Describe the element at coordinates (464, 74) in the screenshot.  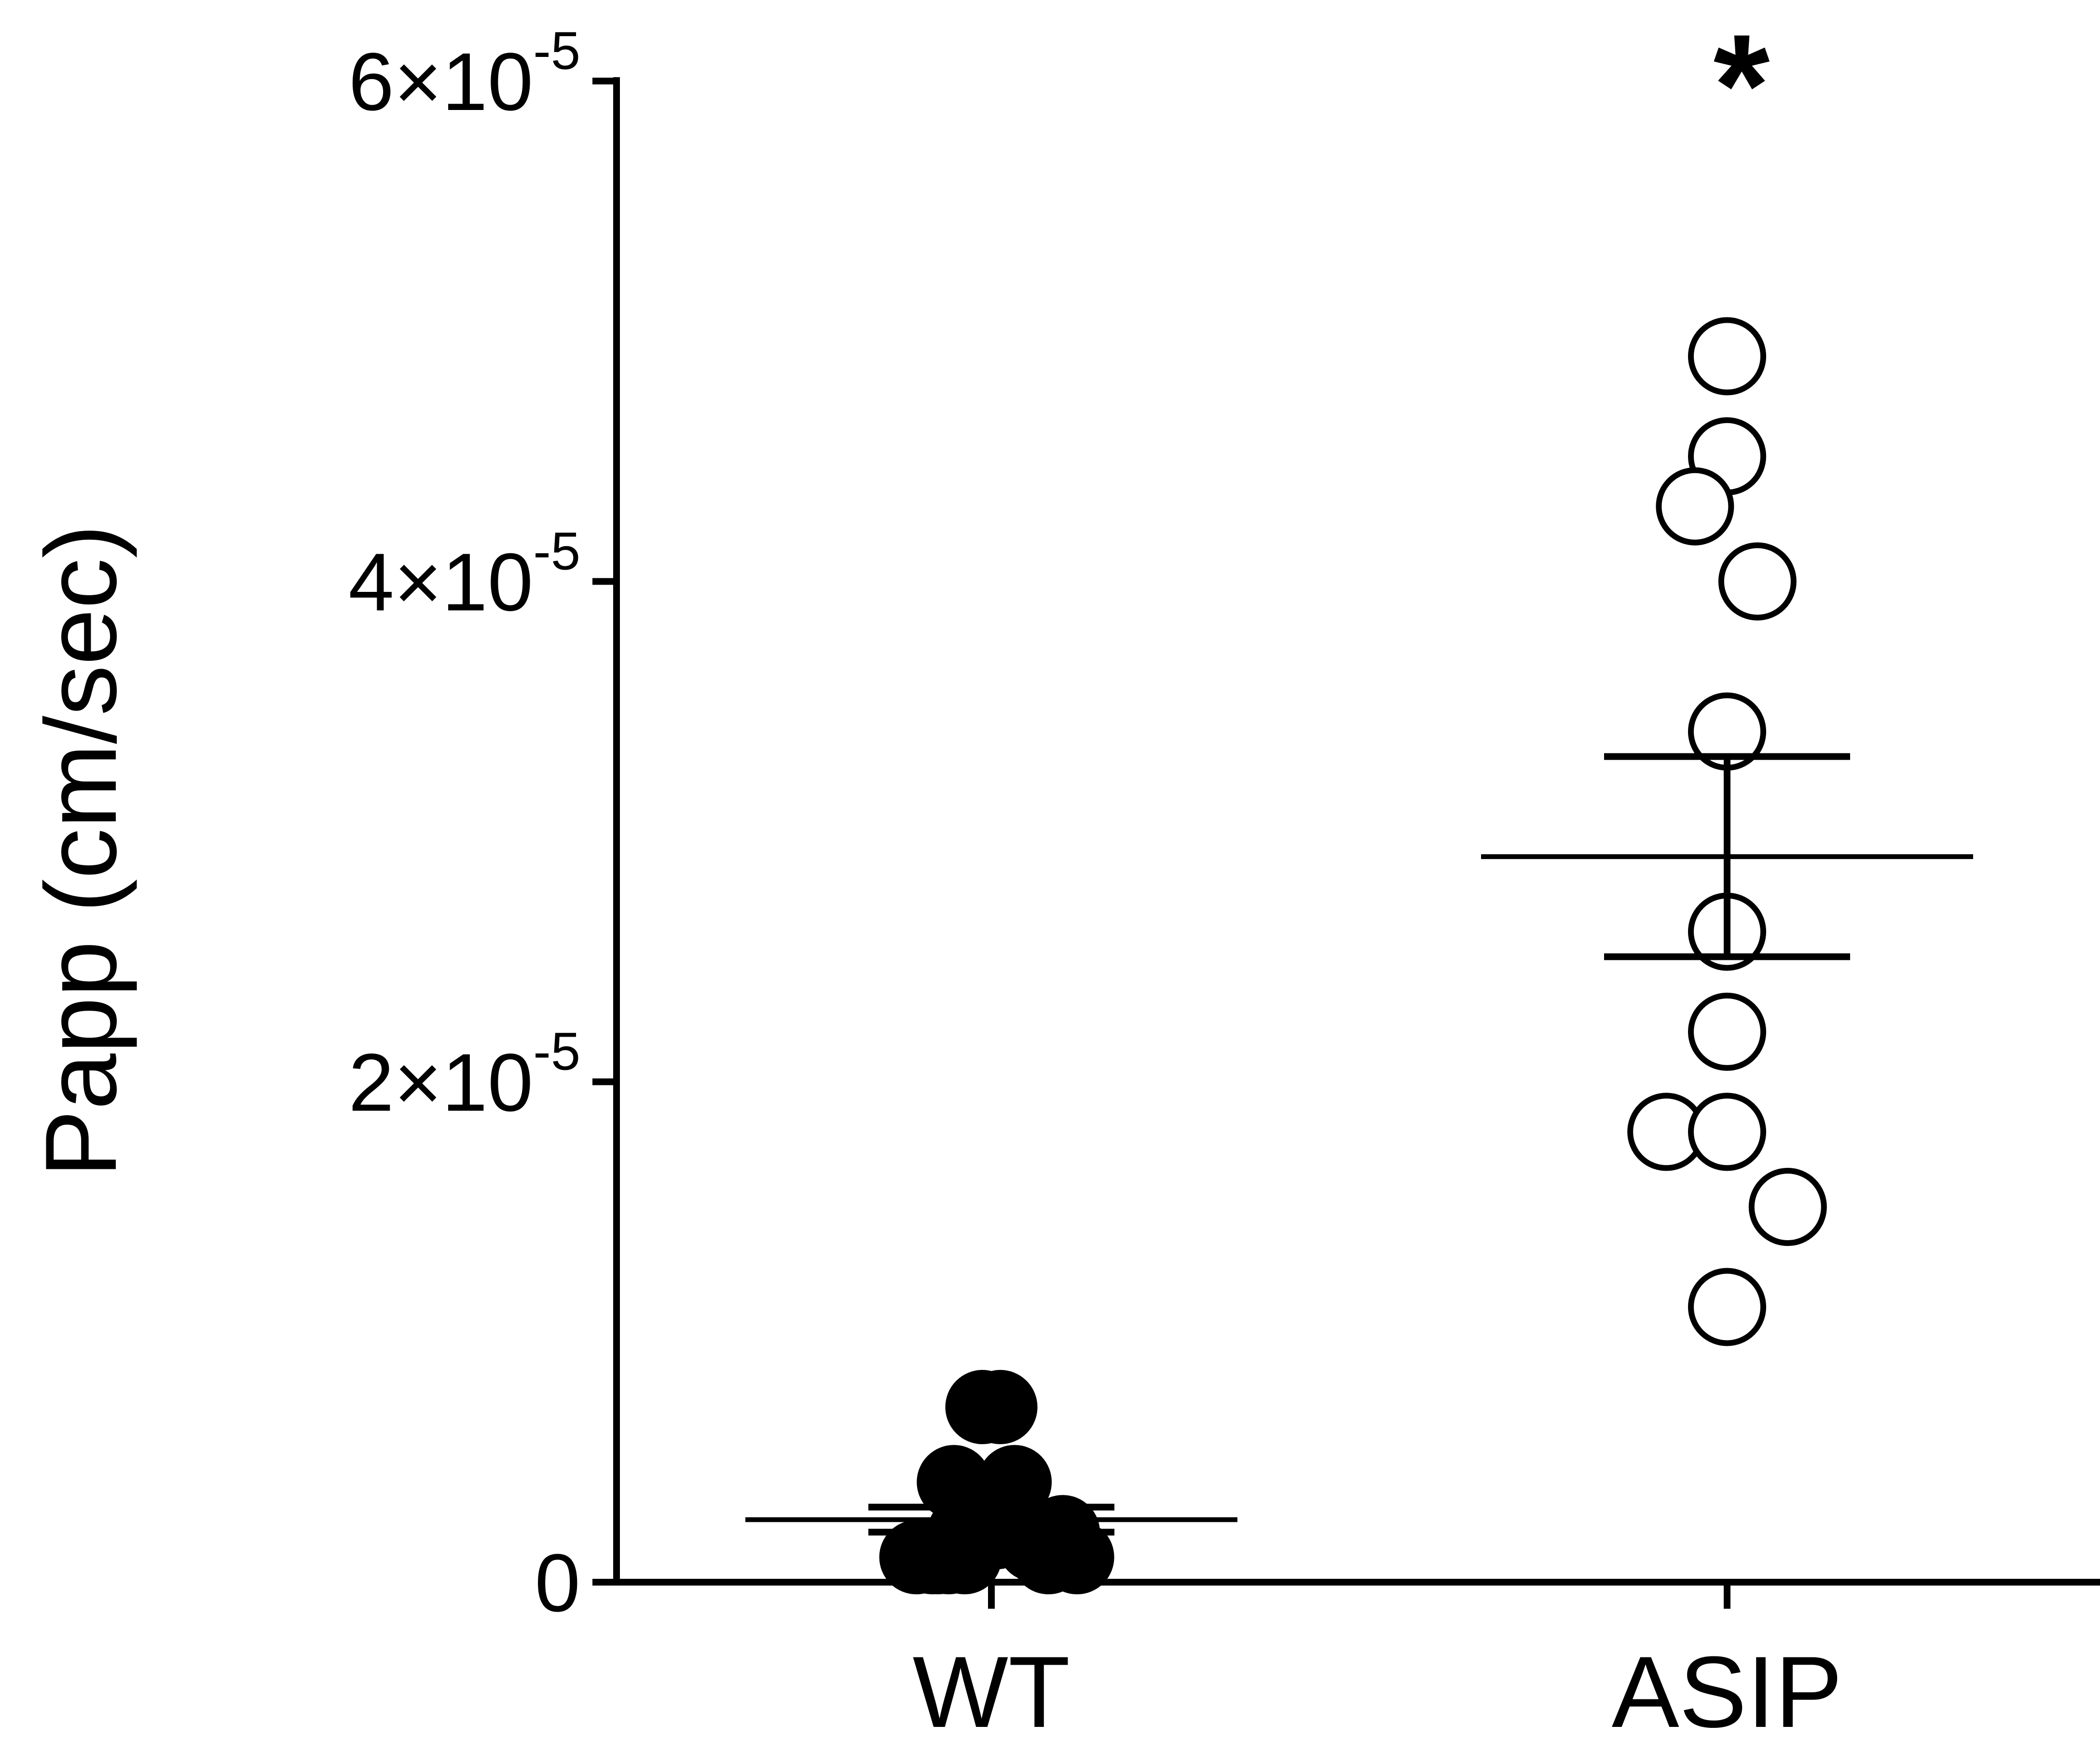
I see `y-tick-label: 6×10⁻⁵` at that location.